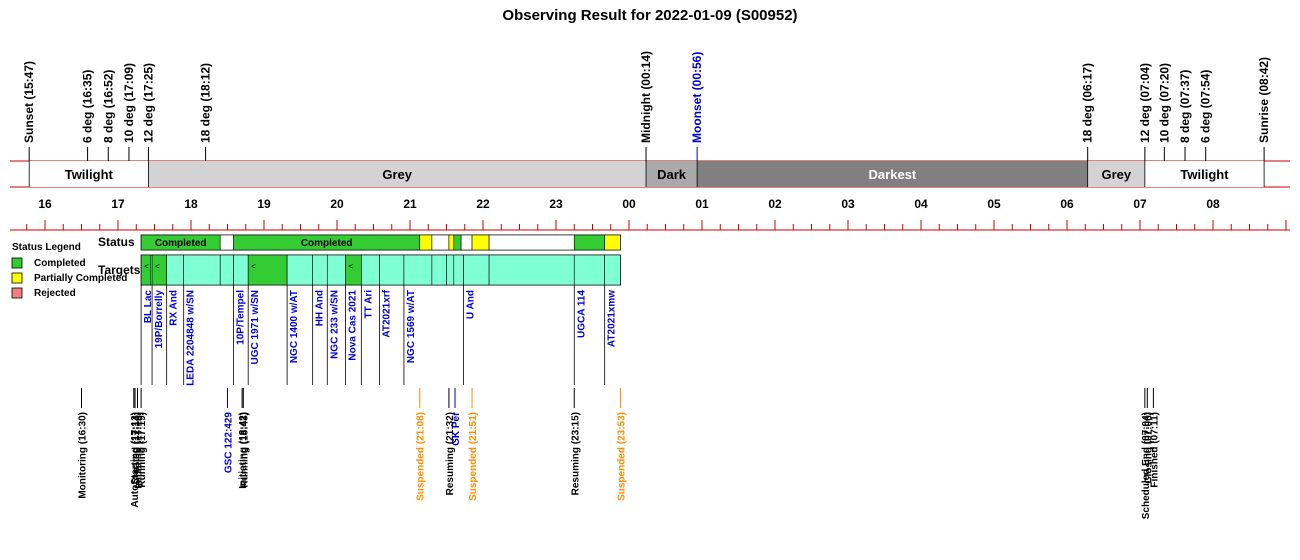 This screenshot has width=1300, height=560. What do you see at coordinates (206, 103) in the screenshot?
I see `top-event-label: 18 deg (18:12)` at bounding box center [206, 103].